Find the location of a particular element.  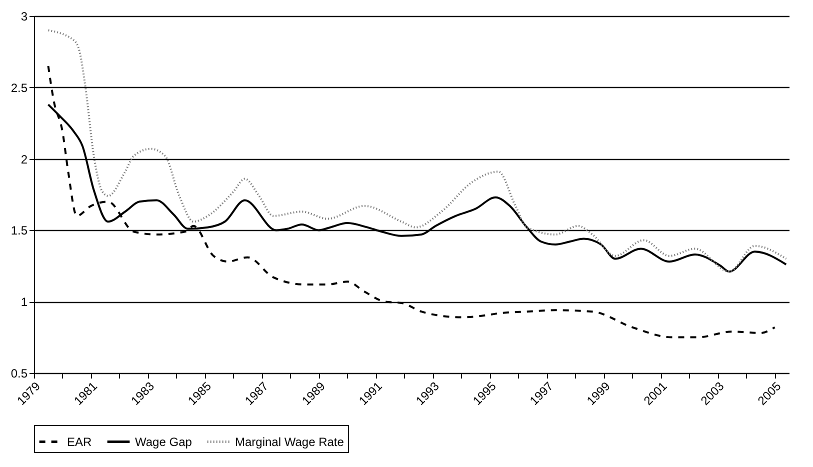

y-tick-label: 3 is located at coordinates (24, 17).